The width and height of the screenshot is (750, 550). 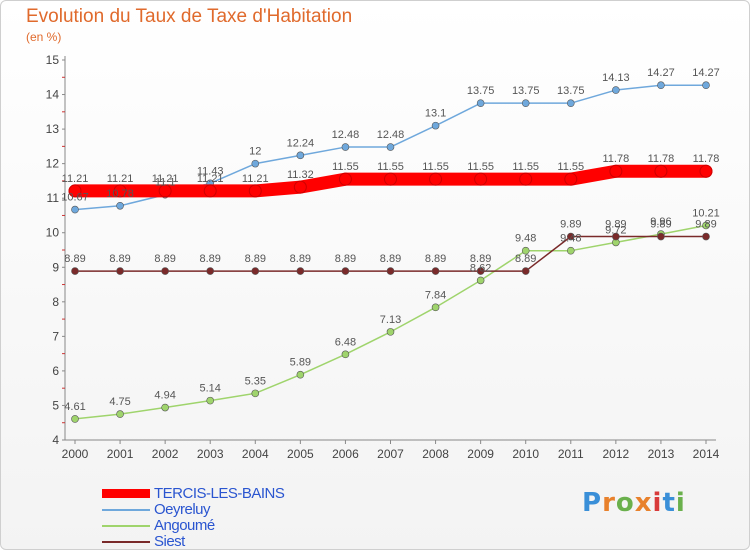 I want to click on logo-text: Proxiti, so click(x=634, y=503).